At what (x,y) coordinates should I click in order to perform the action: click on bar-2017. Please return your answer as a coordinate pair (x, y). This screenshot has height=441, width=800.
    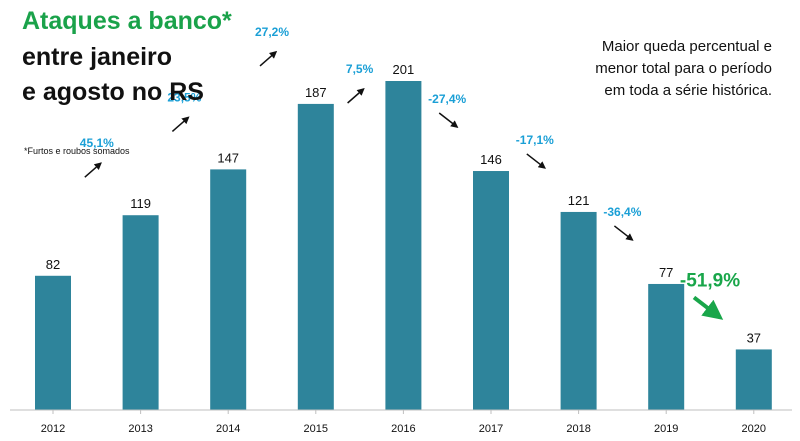
    Looking at the image, I should click on (491, 290).